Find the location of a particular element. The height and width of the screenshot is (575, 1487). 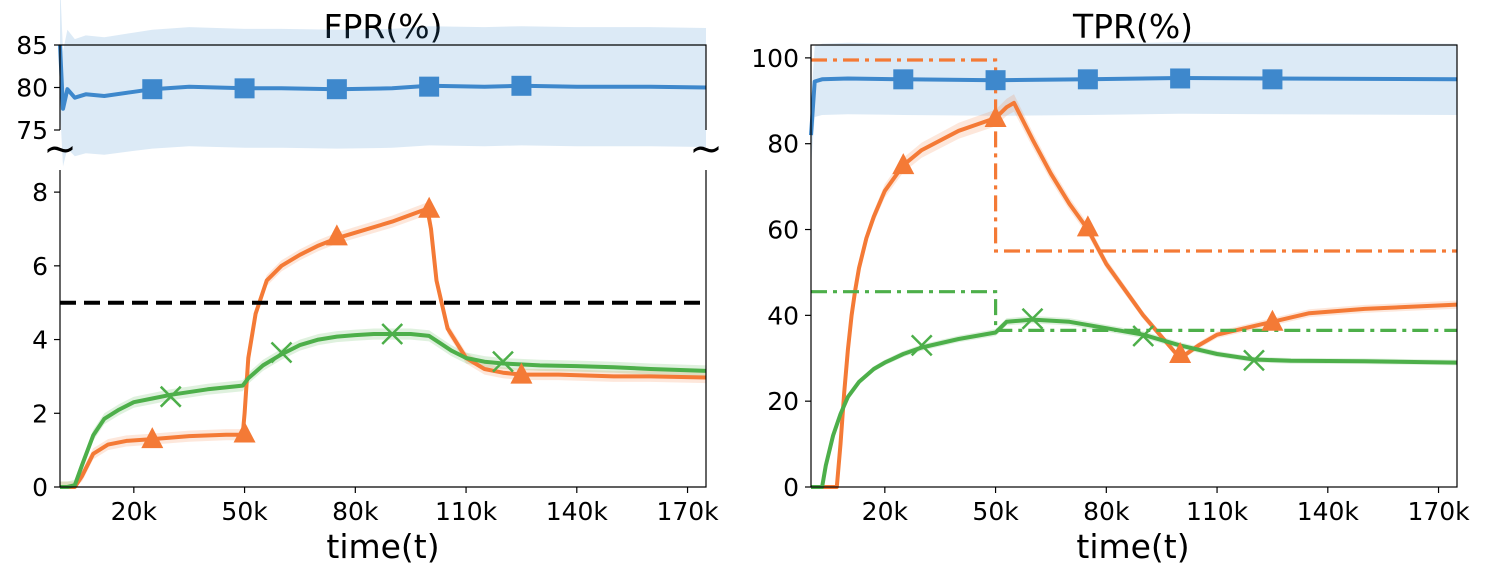

tpr-x-axis-label: time(t) is located at coordinates (1132, 546).